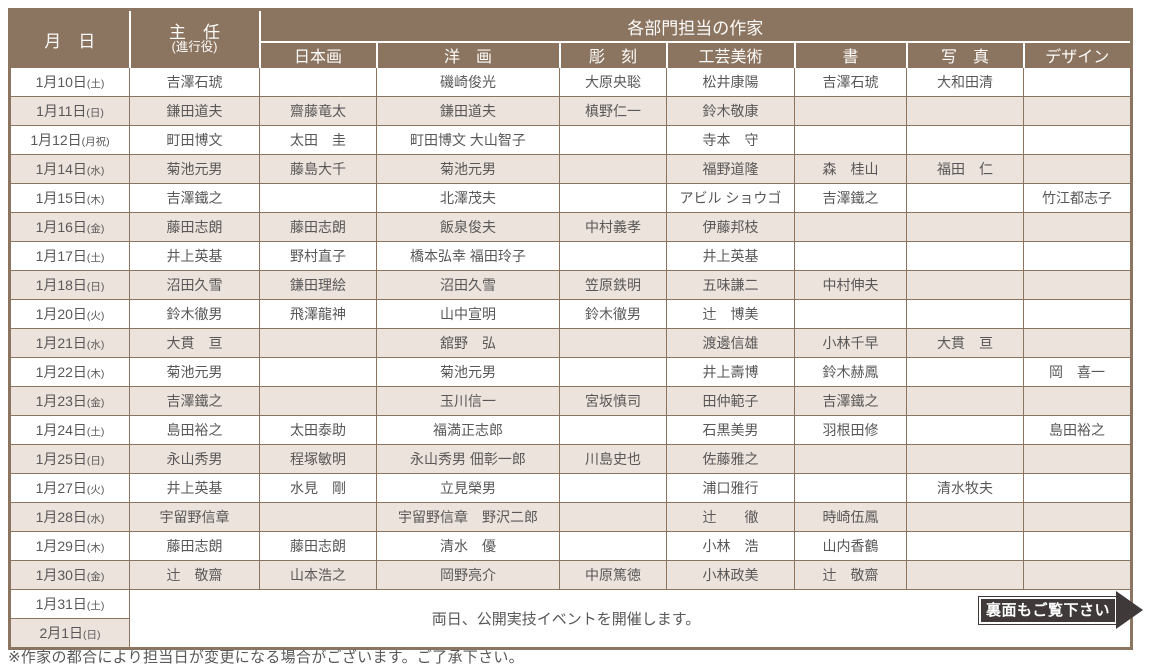  Describe the element at coordinates (850, 517) in the screenshot. I see `dept-cell: 時崎伍鳳` at that location.